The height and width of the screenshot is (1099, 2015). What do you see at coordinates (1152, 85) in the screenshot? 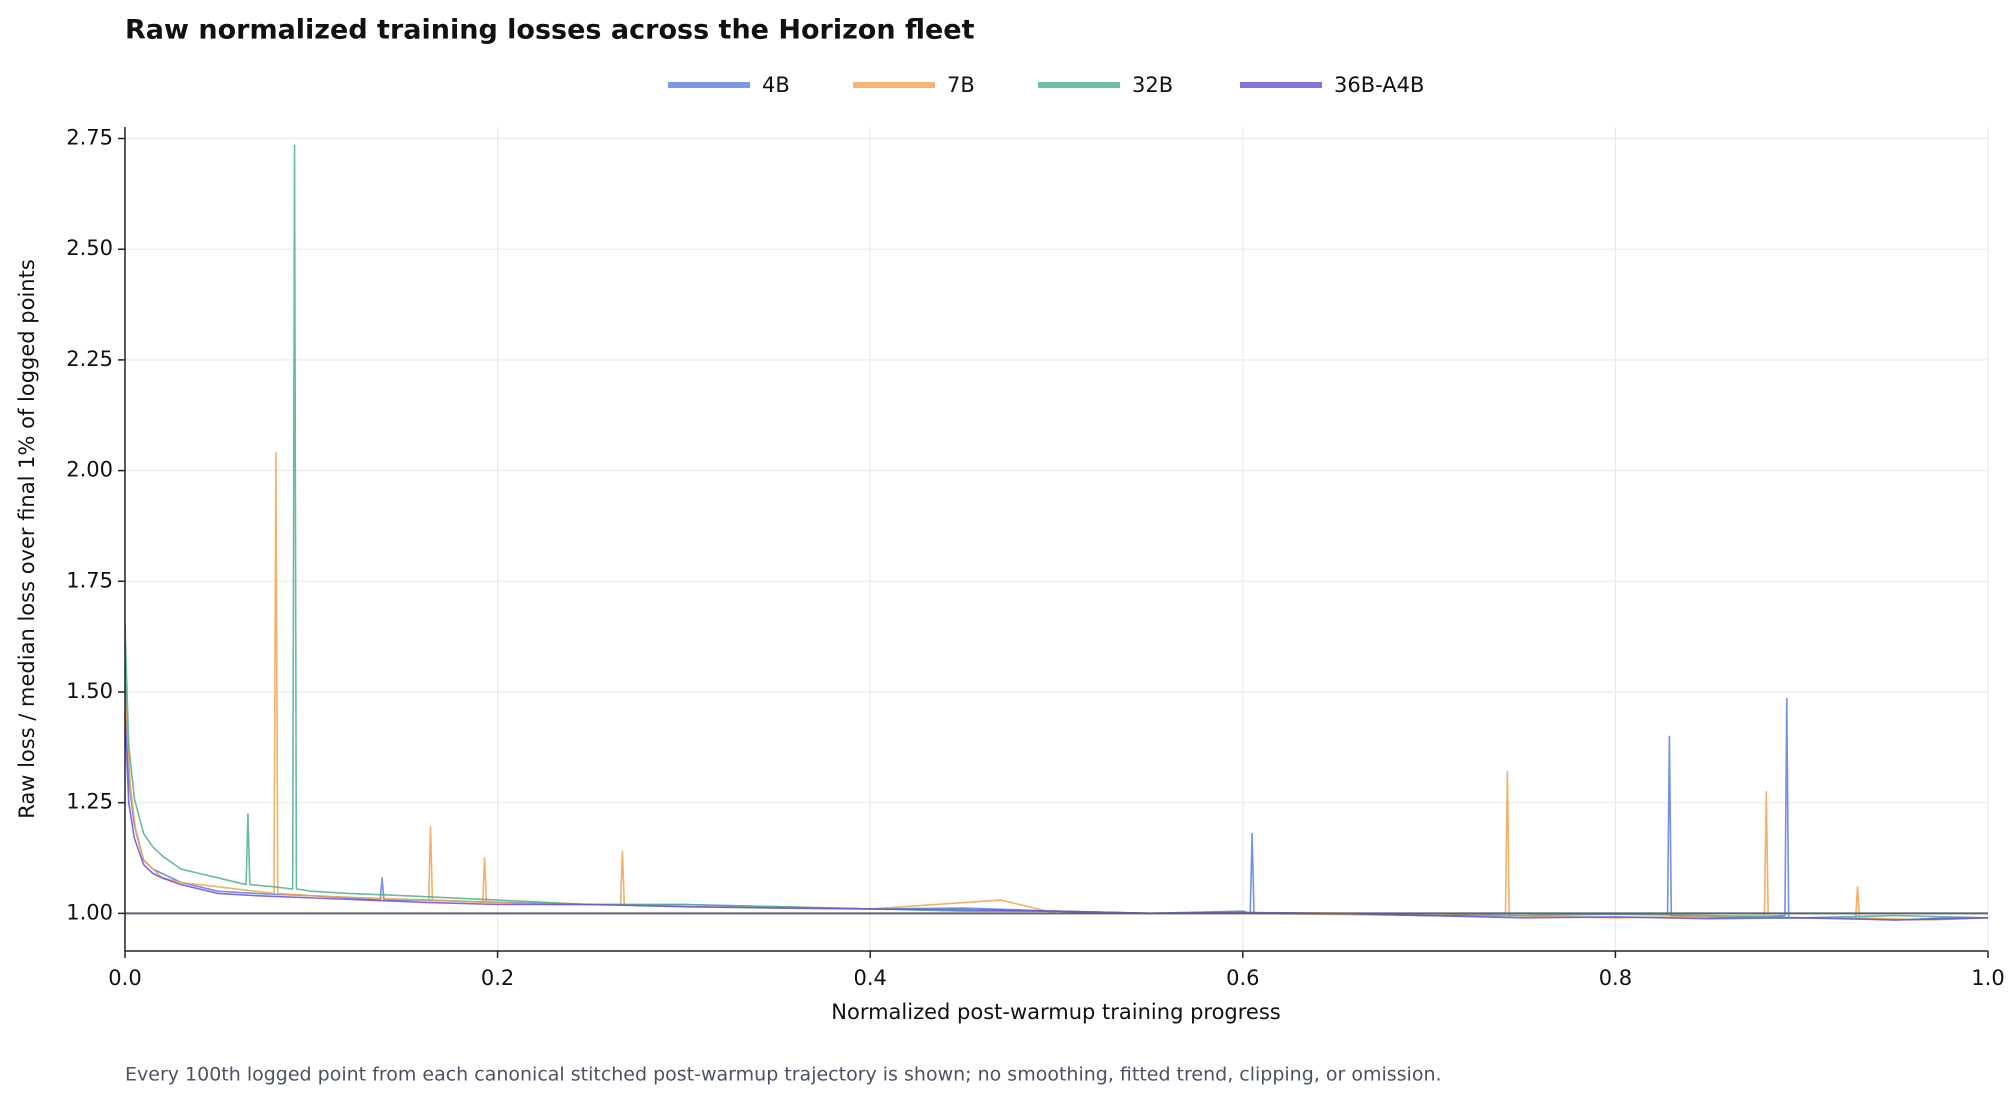
I see `legend-label: 32B` at bounding box center [1152, 85].